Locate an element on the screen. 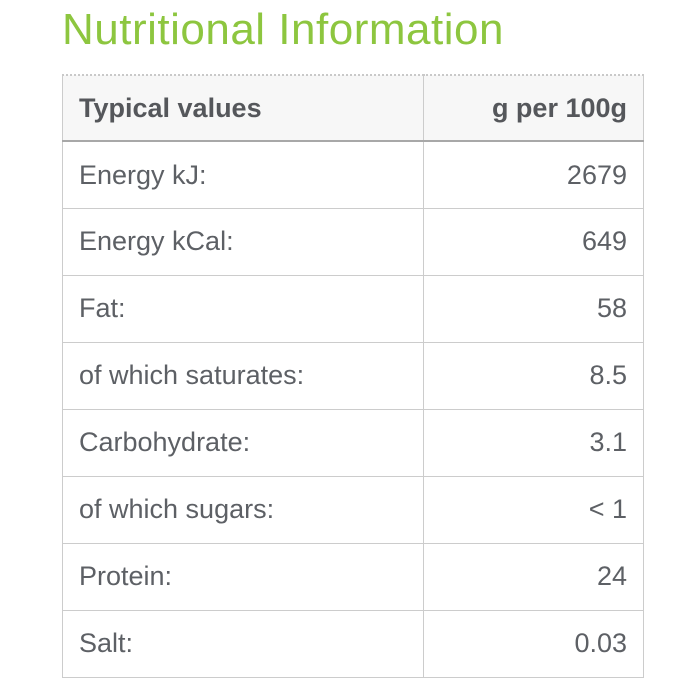  table-row: Protein: 24 is located at coordinates (353, 576).